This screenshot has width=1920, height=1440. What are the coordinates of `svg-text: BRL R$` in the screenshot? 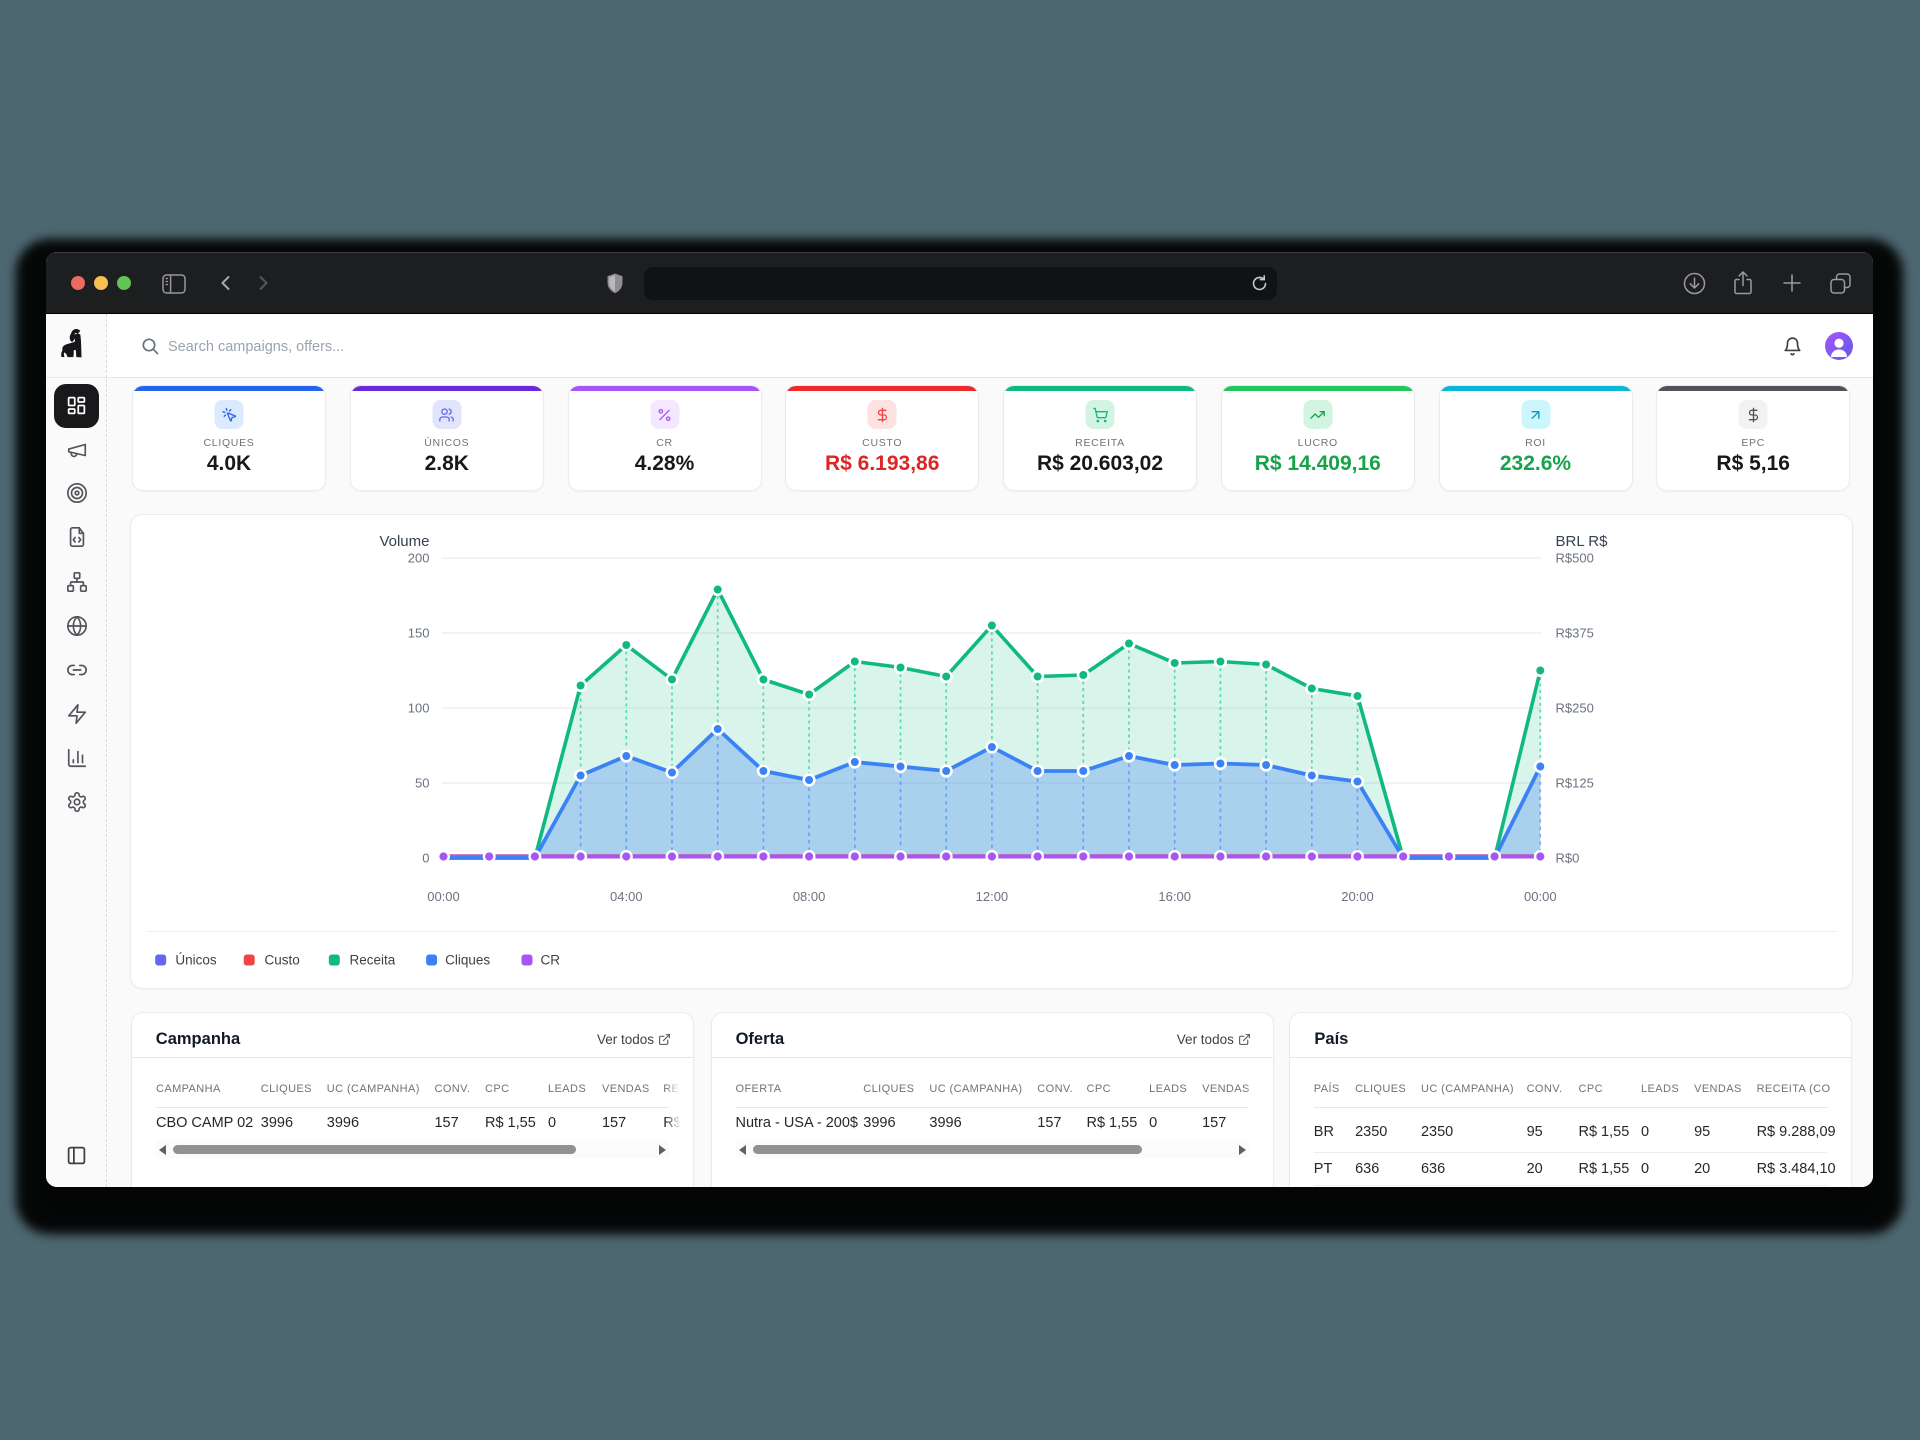 It's located at (1582, 541).